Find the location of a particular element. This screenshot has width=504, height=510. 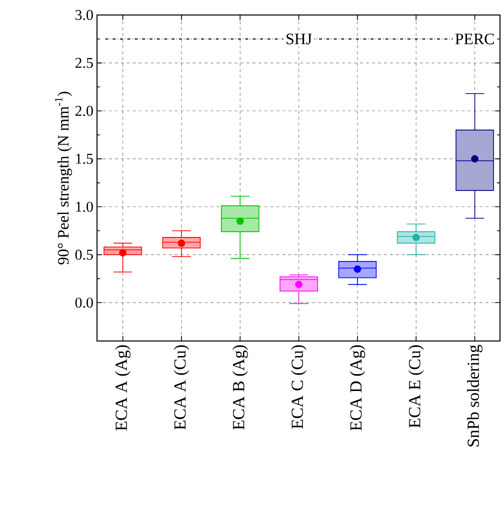

x-tick-label: ECA D (Ag) is located at coordinates (358, 388).